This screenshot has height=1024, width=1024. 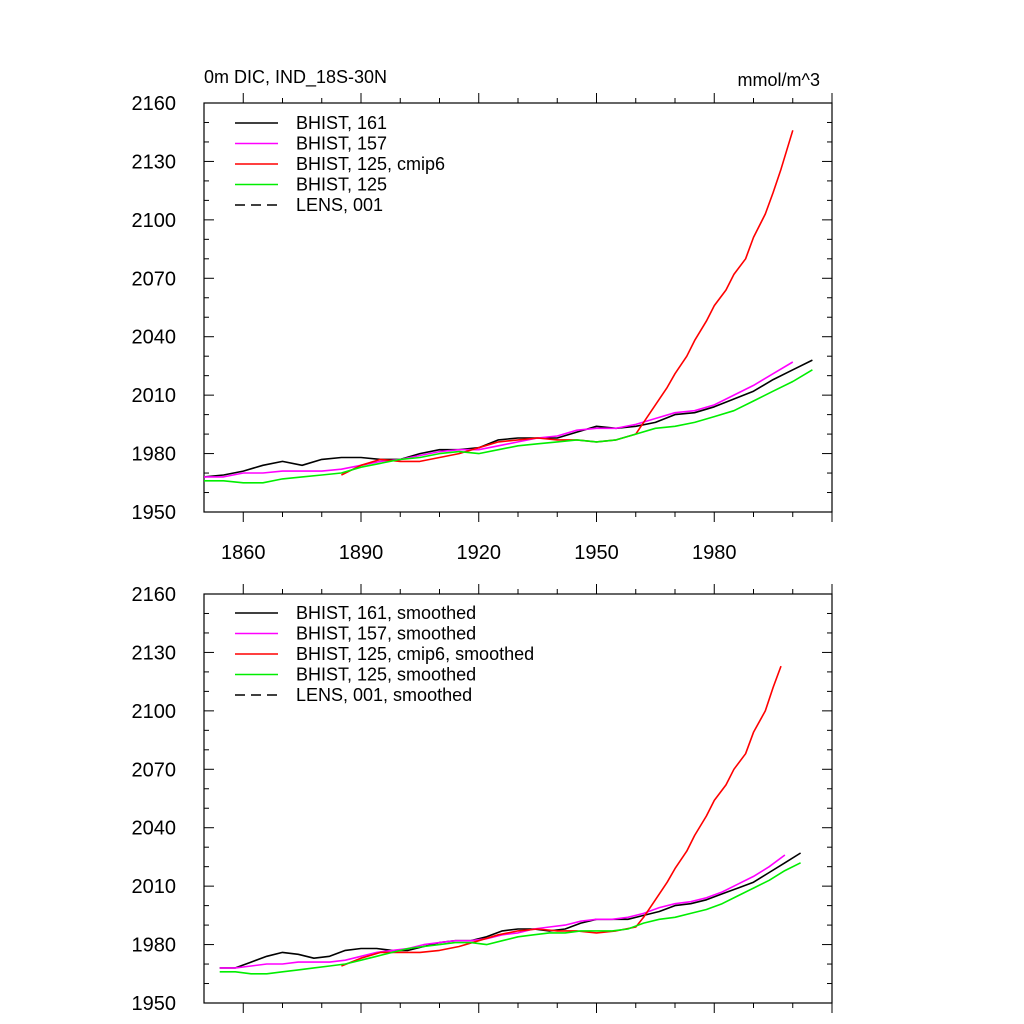 What do you see at coordinates (386, 675) in the screenshot?
I see `legend-label-3: BHIST, 125, smoothed` at bounding box center [386, 675].